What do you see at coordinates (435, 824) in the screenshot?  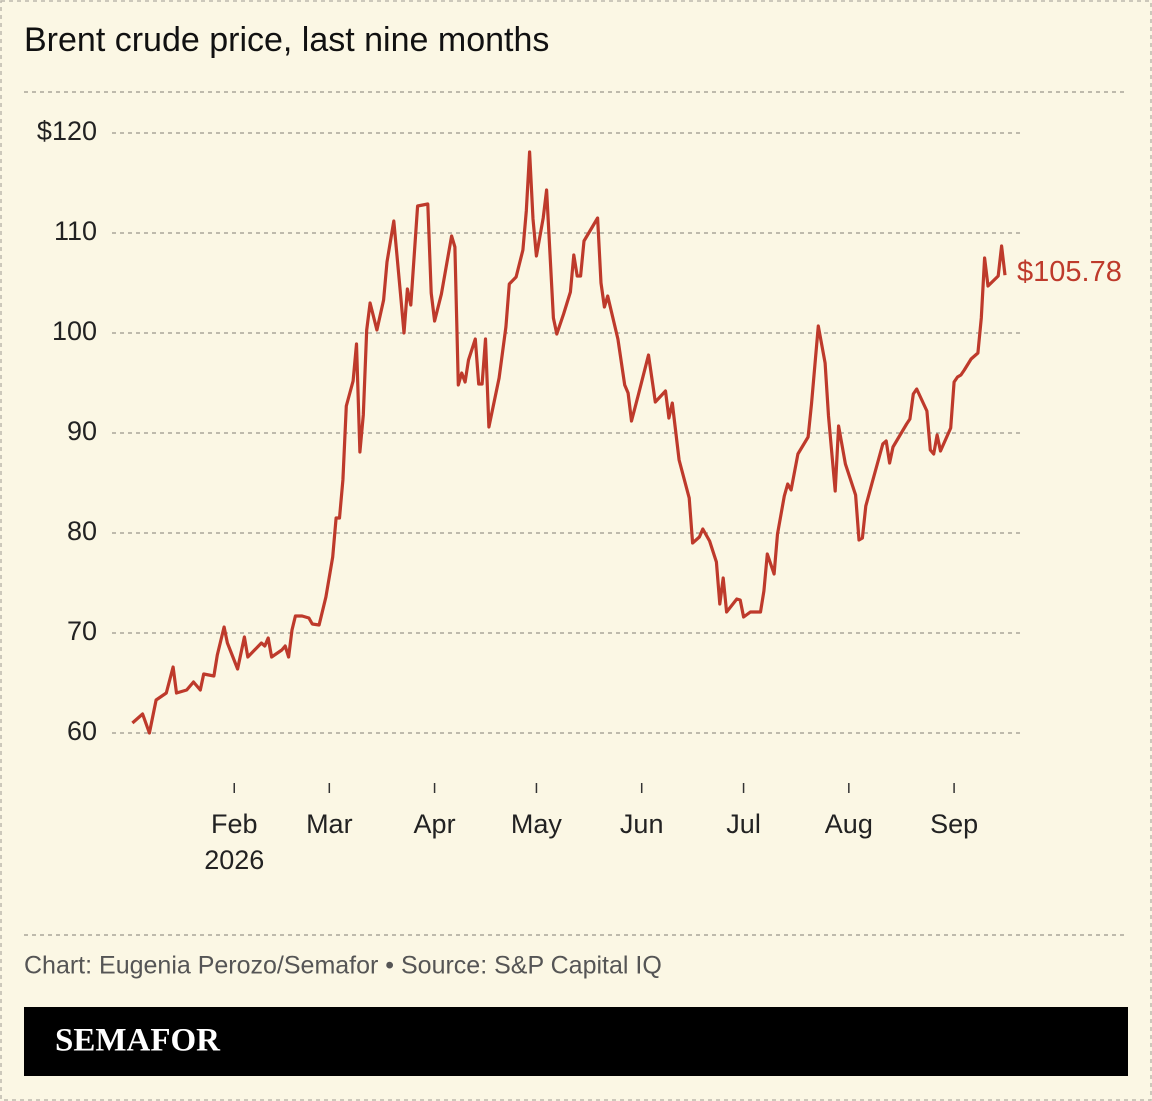 I see `x-tick-label: Apr` at bounding box center [435, 824].